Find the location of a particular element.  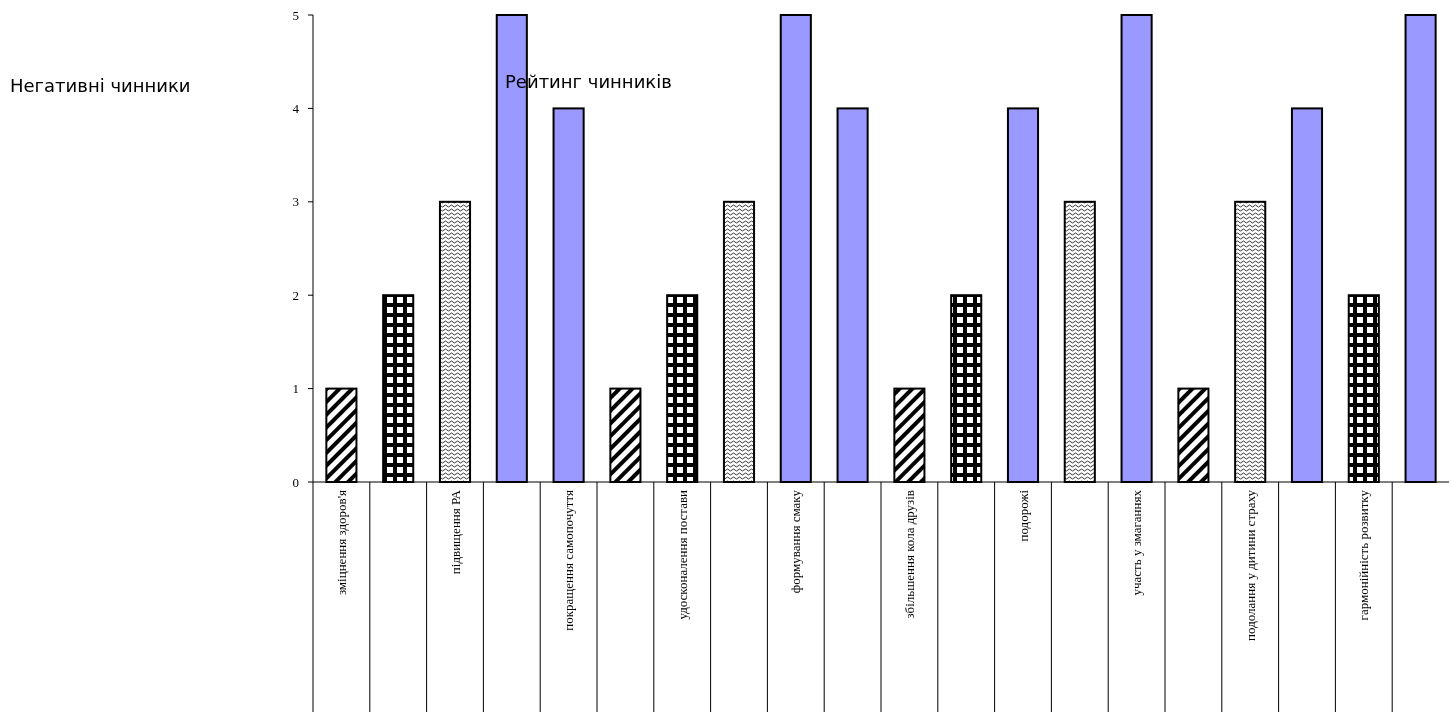

x-tick-label: подолання у дитини страху is located at coordinates (1250, 565).